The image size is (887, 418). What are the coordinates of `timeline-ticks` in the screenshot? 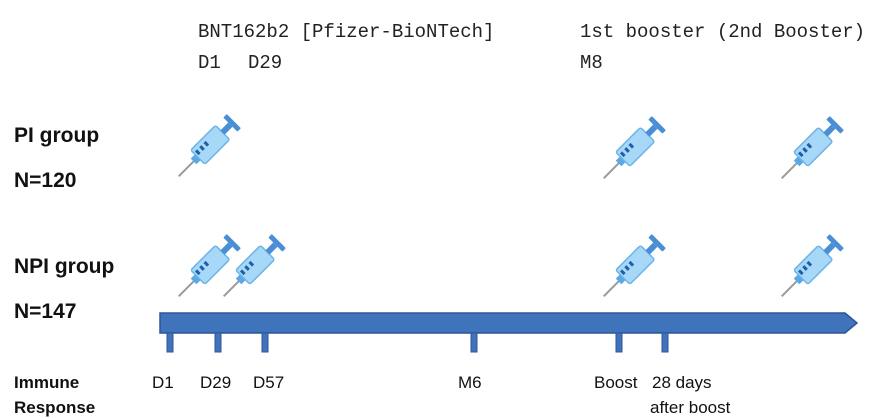 It's located at (417, 342).